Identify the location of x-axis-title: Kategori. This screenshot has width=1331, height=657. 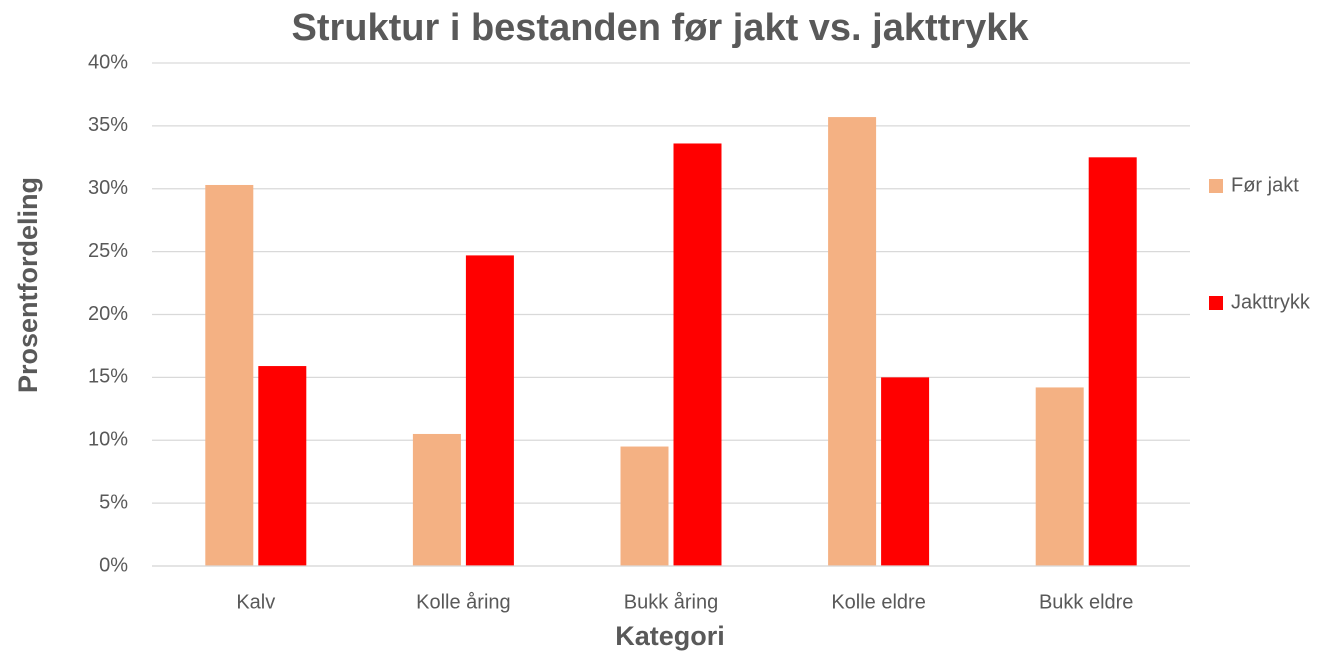
(670, 636).